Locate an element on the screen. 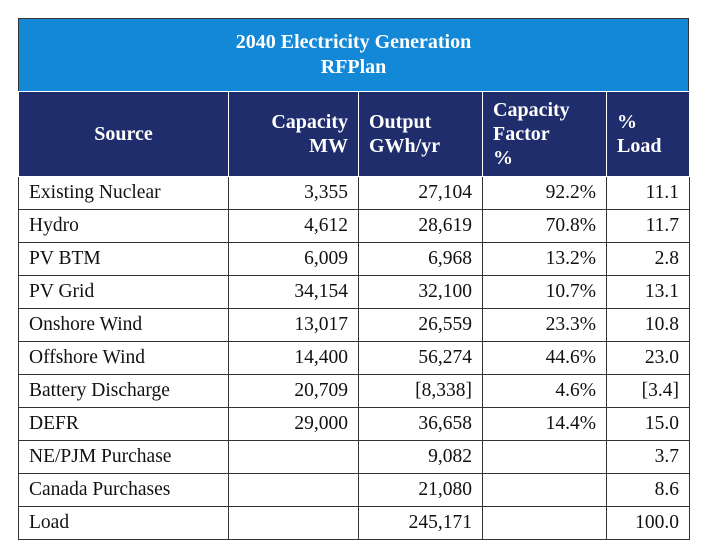  cell: 14,400 is located at coordinates (293, 358).